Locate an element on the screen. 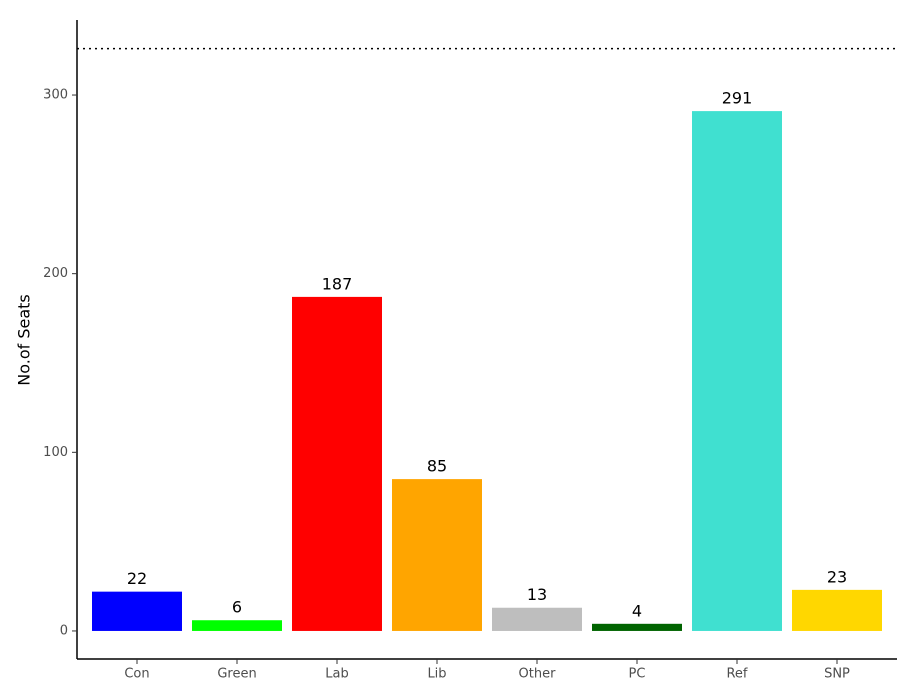 The image size is (910, 694). x-tick-label: Con is located at coordinates (136, 674).